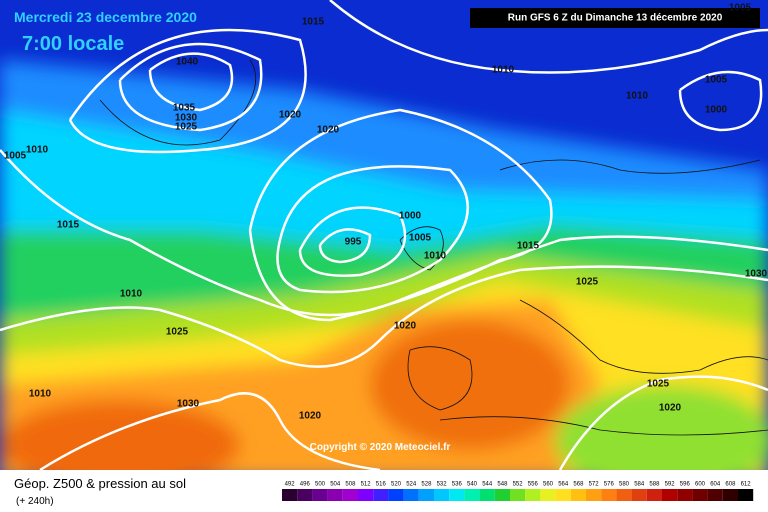  Describe the element at coordinates (502, 485) in the screenshot. I see `scale-label: 548` at that location.